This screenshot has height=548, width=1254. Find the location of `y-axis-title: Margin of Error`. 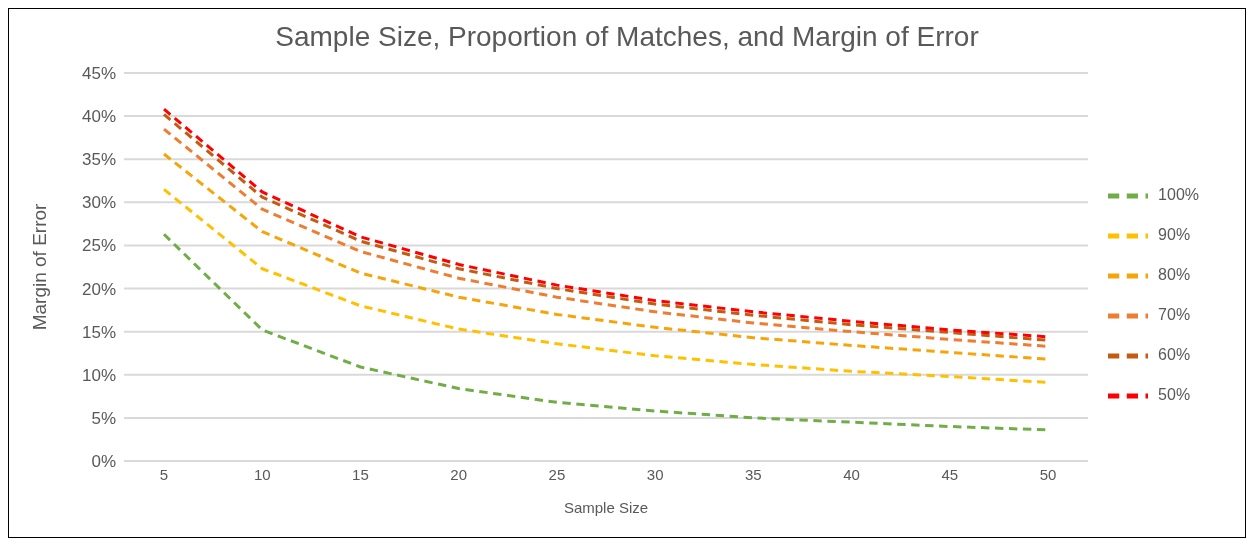

y-axis-title: Margin of Error is located at coordinates (39, 266).